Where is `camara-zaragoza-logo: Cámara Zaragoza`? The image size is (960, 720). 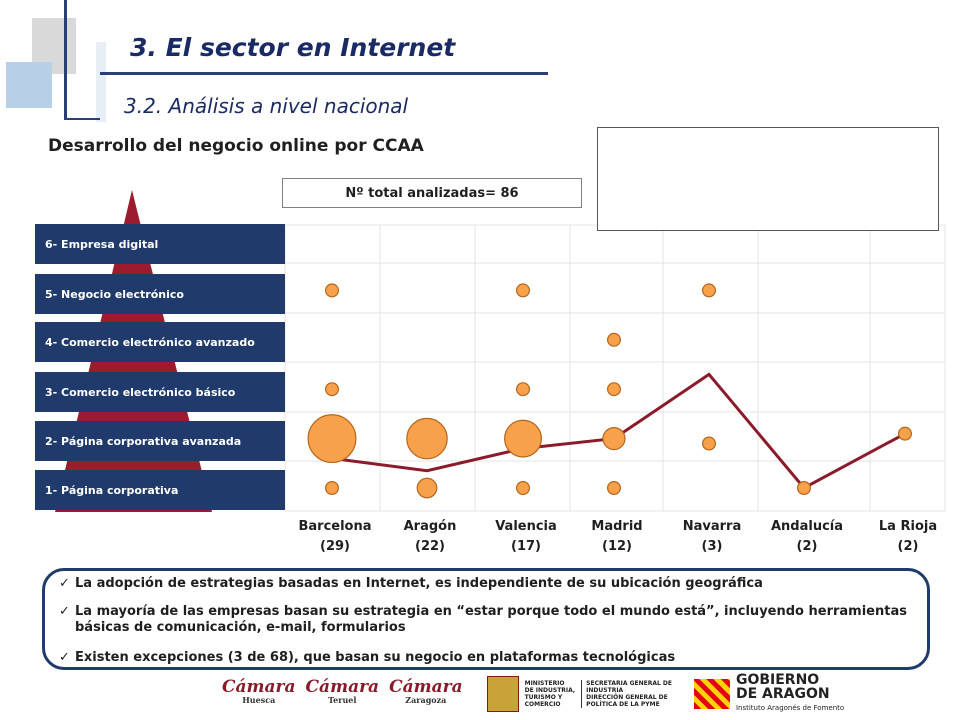
camara-zaragoza-logo: Cámara Zaragoza is located at coordinates (426, 691).